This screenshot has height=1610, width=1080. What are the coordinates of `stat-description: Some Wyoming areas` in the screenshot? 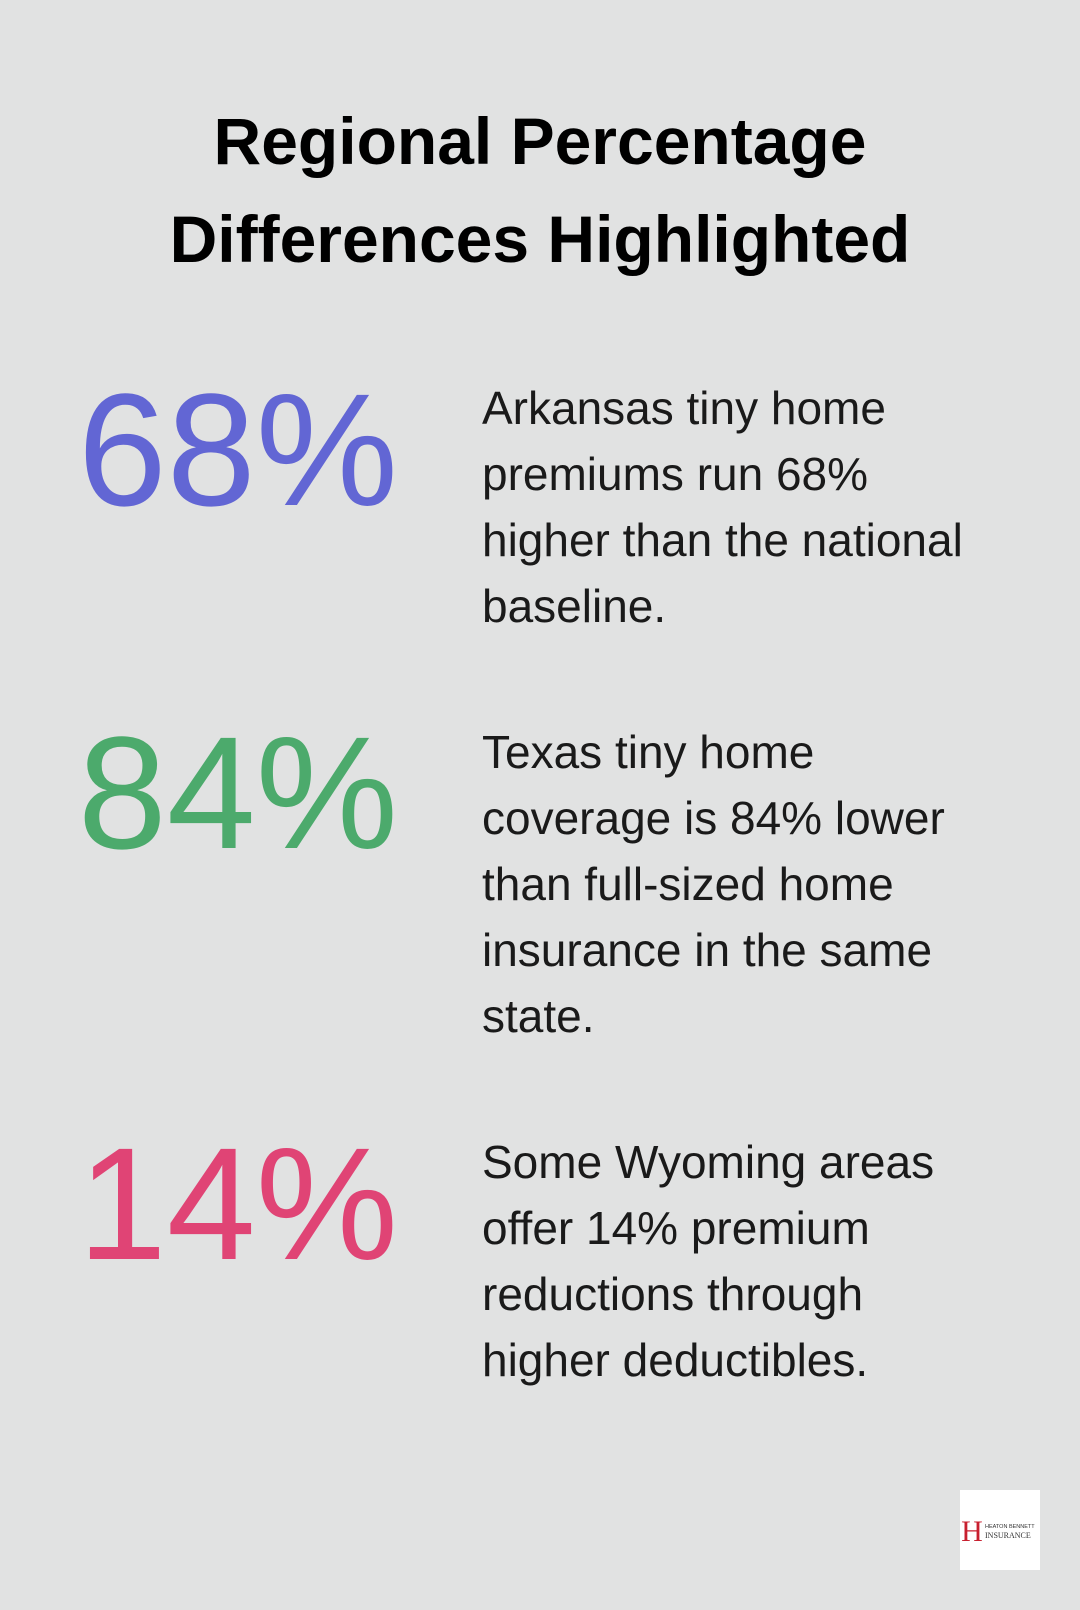 It's located at (708, 1162).